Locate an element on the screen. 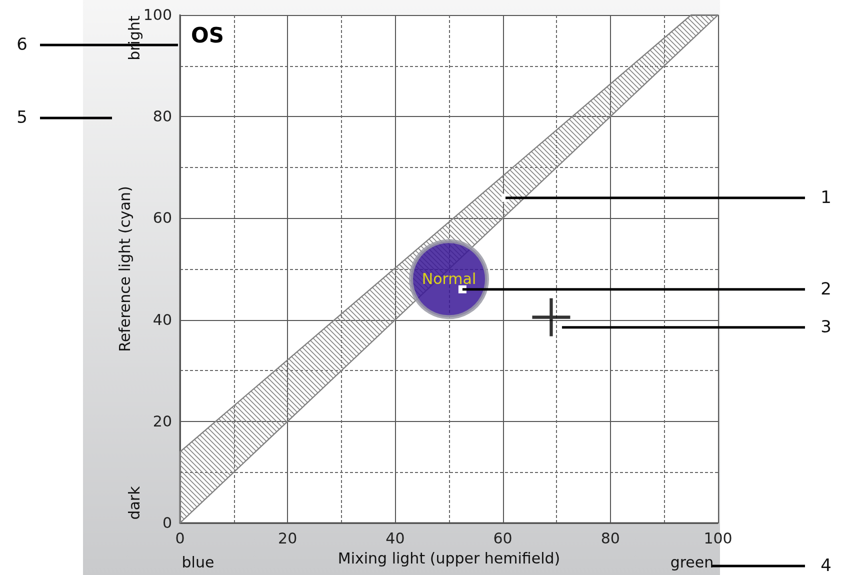 Image resolution: width=843 pixels, height=575 pixels. x-tick-label: 60 is located at coordinates (502, 539).